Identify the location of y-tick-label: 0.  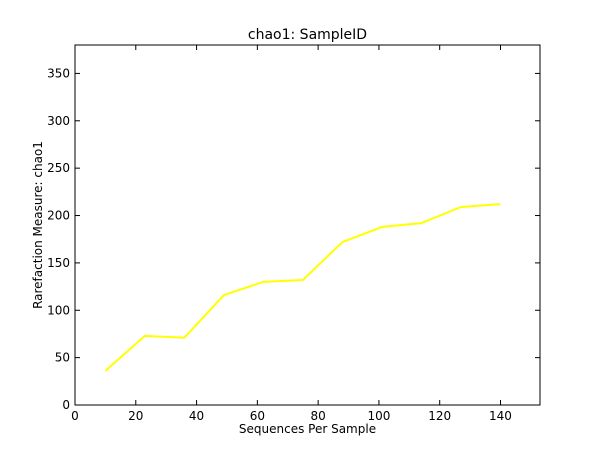
(66, 405).